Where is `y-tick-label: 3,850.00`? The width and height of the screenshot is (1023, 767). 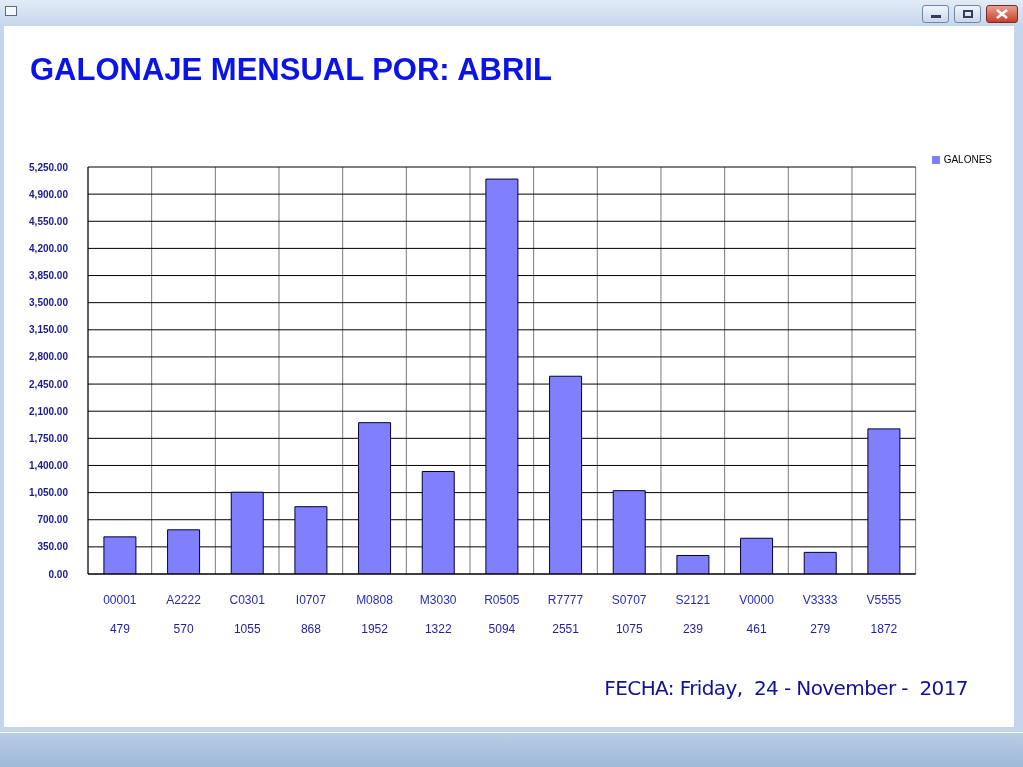 y-tick-label: 3,850.00 is located at coordinates (49, 276).